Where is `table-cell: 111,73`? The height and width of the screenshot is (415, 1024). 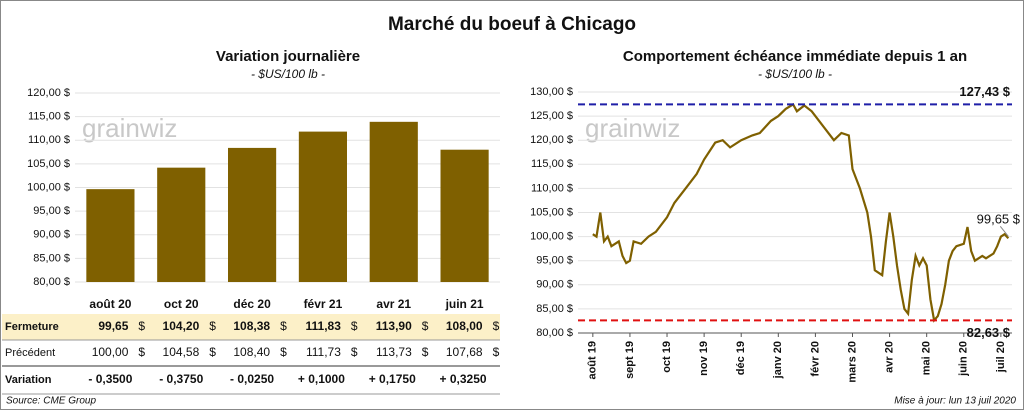
table-cell: 111,73 is located at coordinates (323, 352).